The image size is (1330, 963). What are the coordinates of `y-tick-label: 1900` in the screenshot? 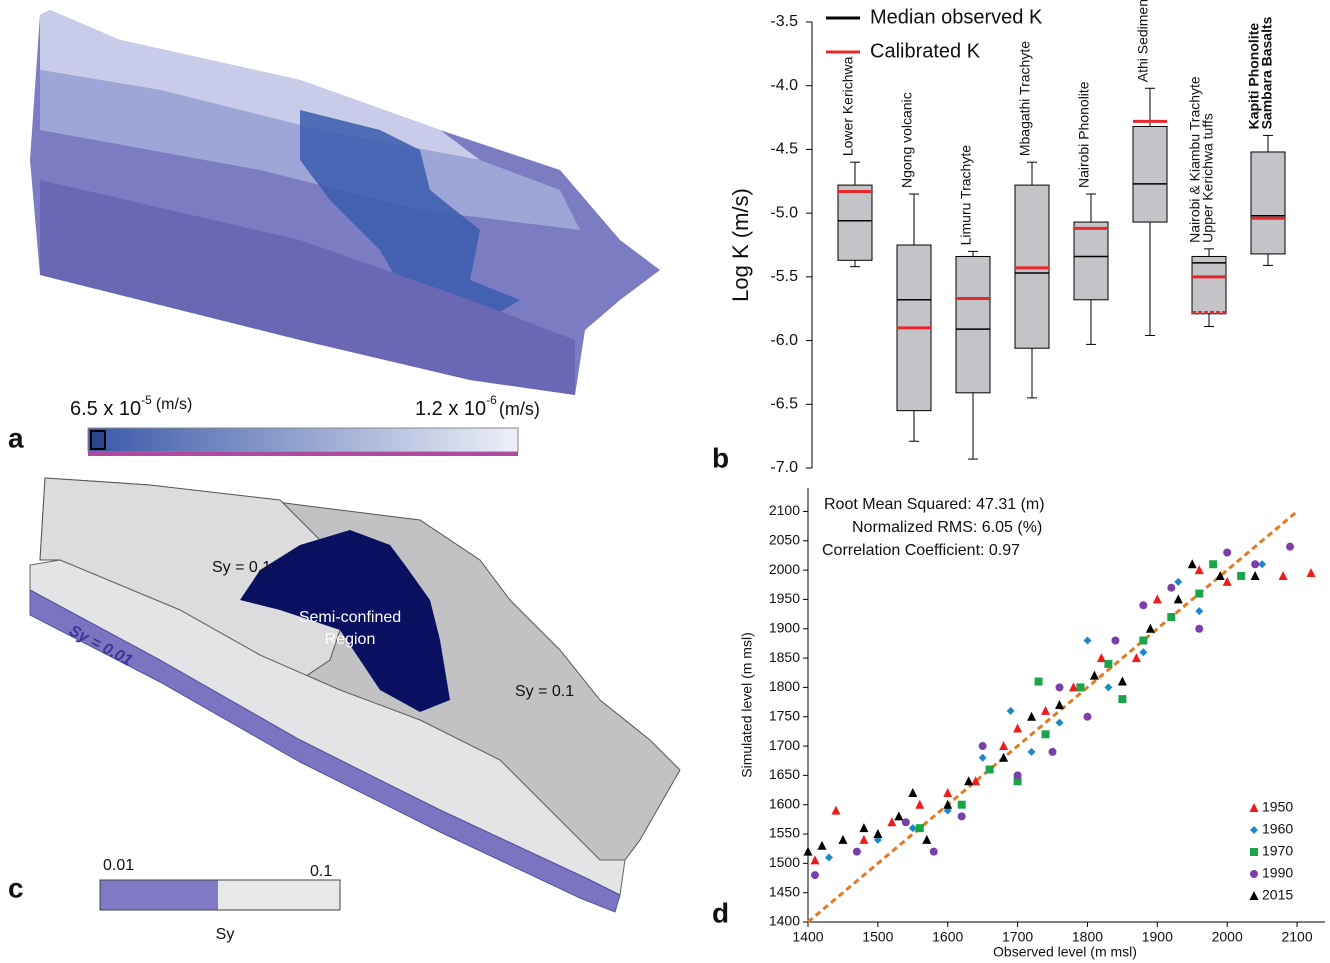 It's located at (784, 627).